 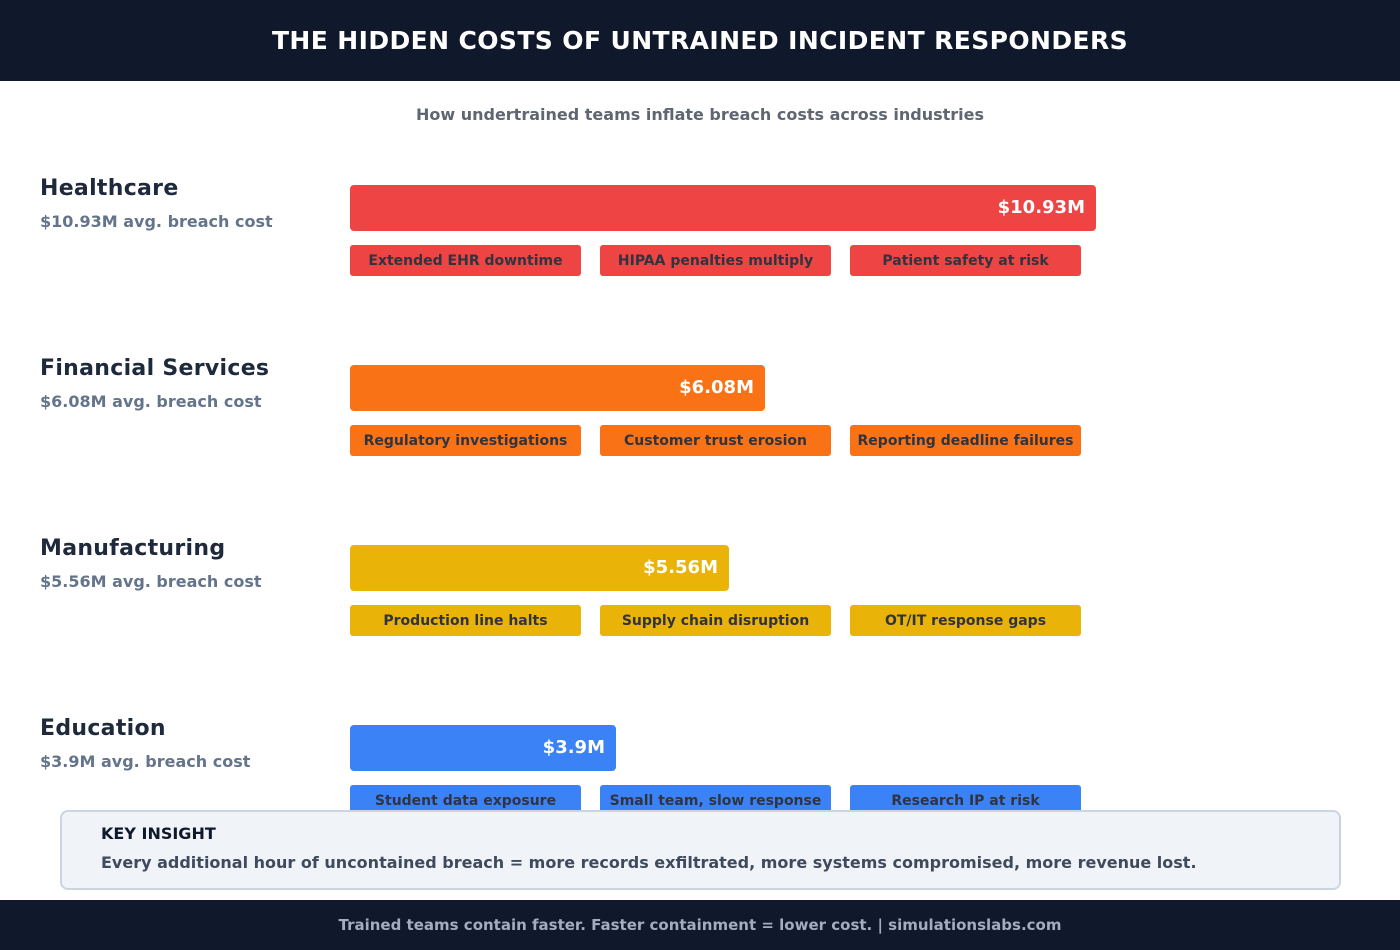 I want to click on impact-tag: Reporting deadline failures, so click(x=965, y=440).